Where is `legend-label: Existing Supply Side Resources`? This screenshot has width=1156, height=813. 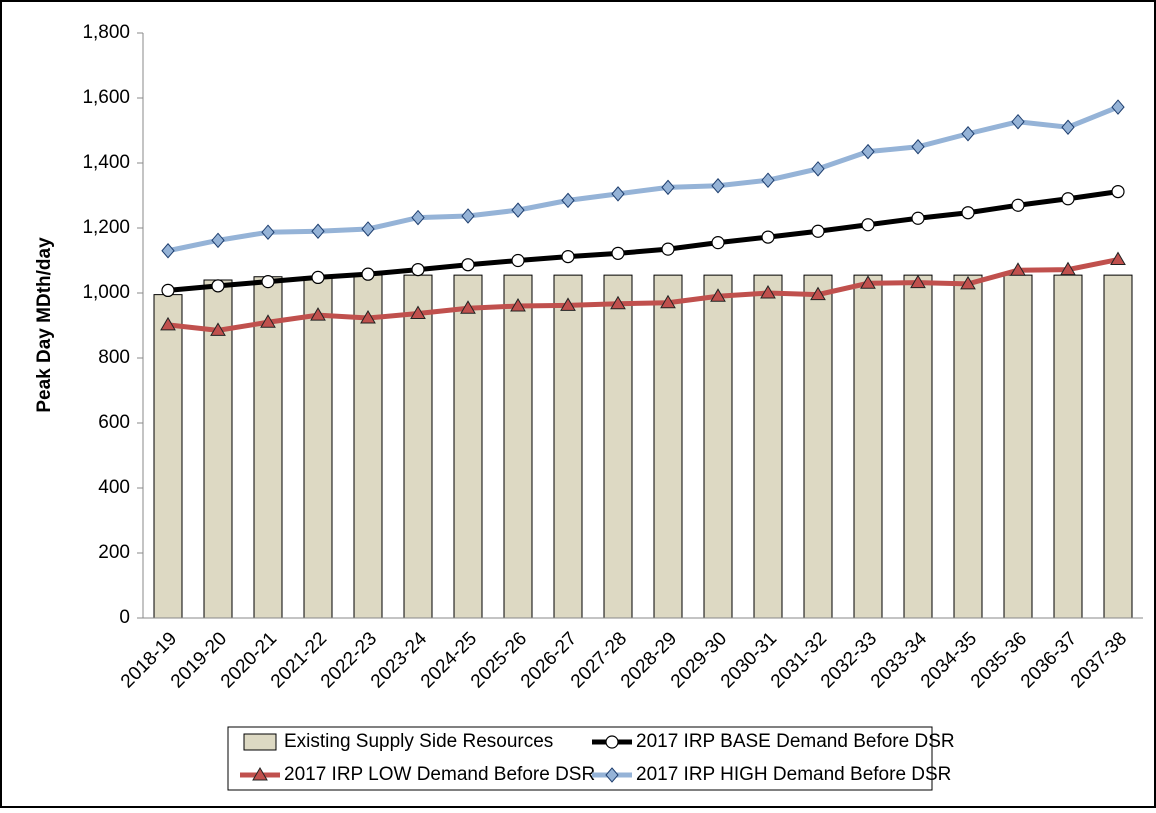
legend-label: Existing Supply Side Resources is located at coordinates (418, 741).